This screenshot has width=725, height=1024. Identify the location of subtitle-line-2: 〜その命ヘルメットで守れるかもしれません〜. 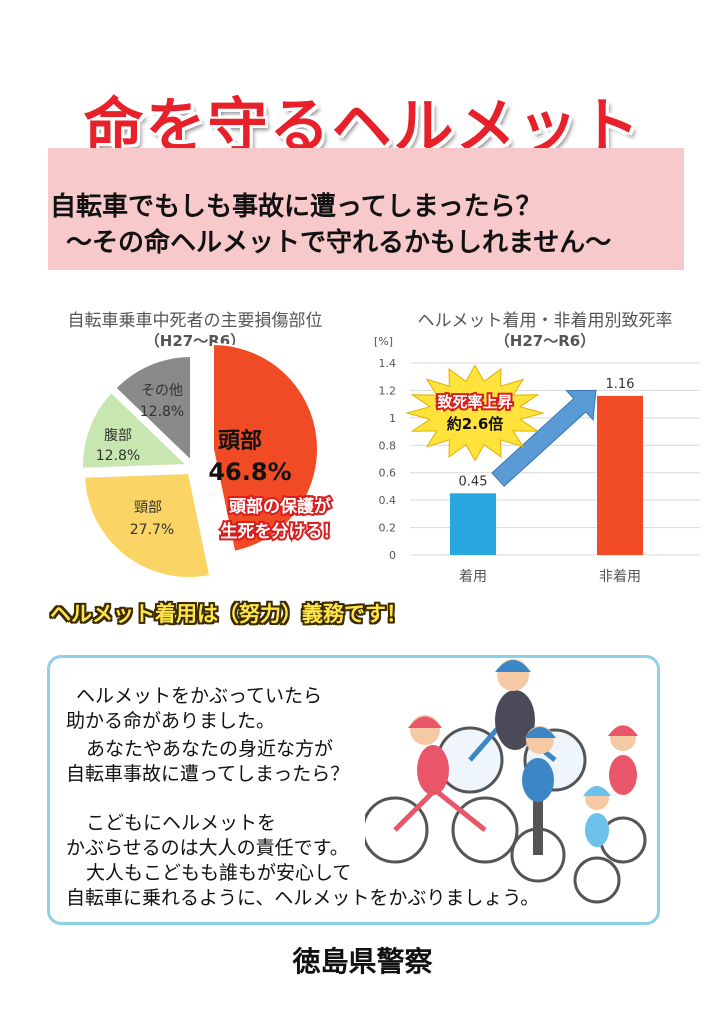
(339, 243).